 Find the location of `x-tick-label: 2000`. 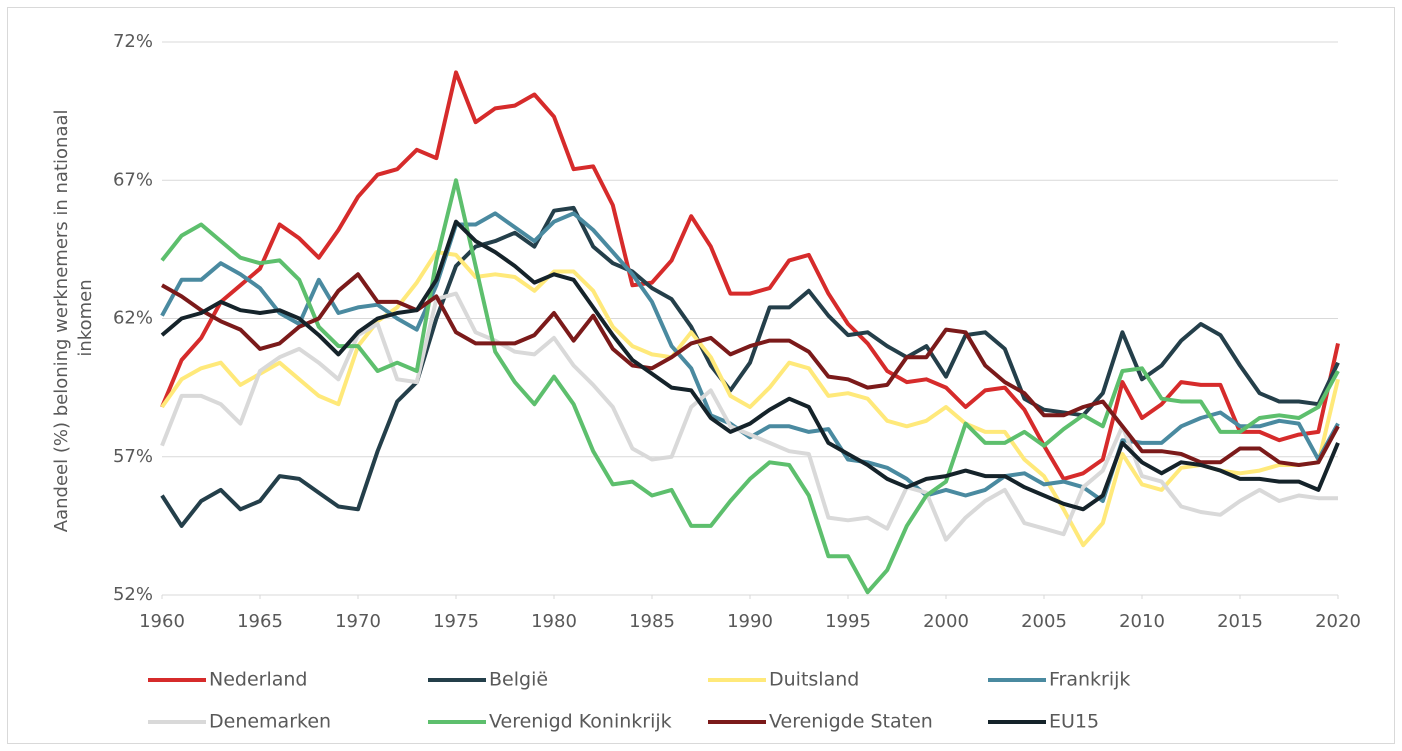

x-tick-label: 2000 is located at coordinates (946, 621).